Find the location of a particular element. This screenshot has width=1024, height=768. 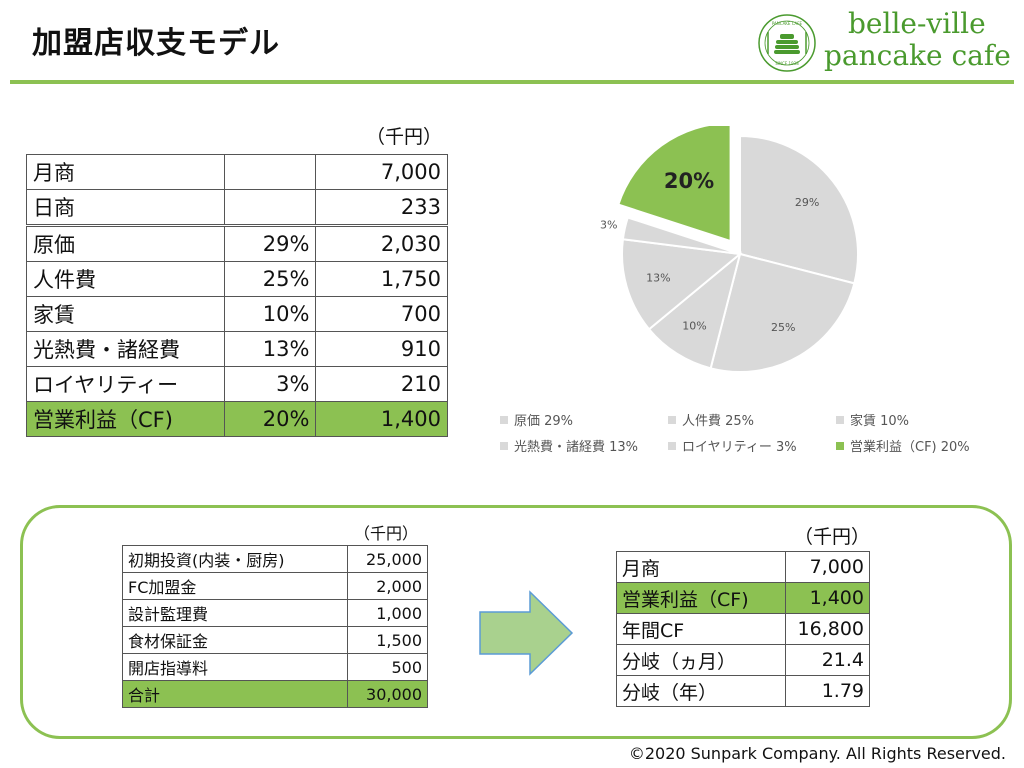

legend-label: 営業利益（CF) 20% is located at coordinates (910, 447).